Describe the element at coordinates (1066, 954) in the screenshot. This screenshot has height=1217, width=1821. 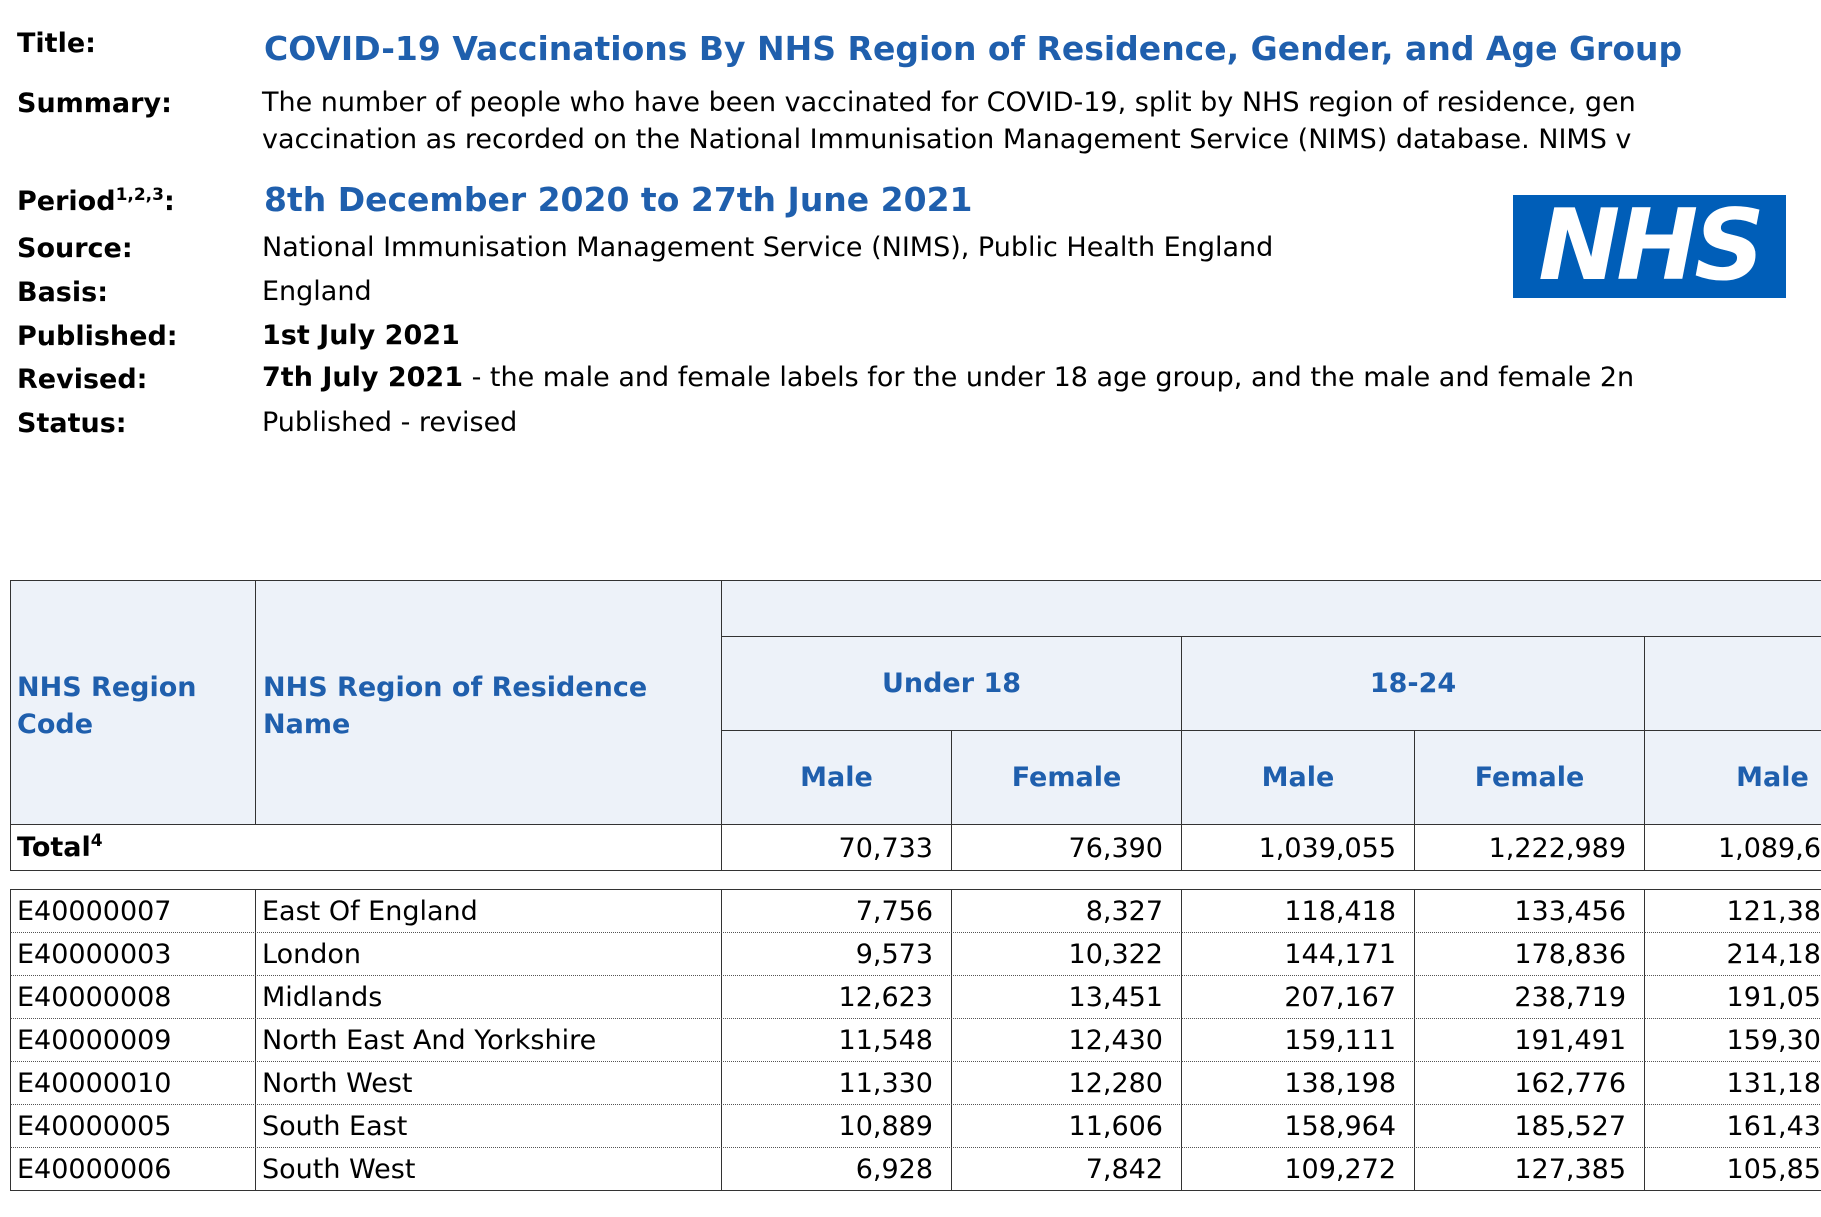
I see `count-value: 10,322` at that location.